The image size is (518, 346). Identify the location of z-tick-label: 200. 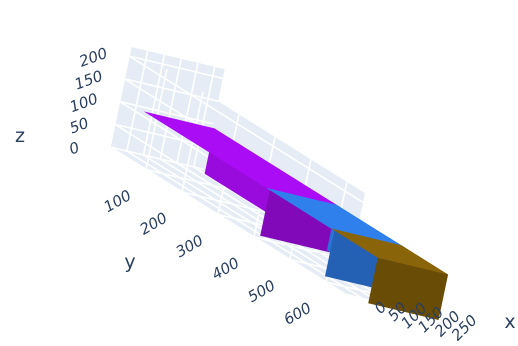
(93, 57).